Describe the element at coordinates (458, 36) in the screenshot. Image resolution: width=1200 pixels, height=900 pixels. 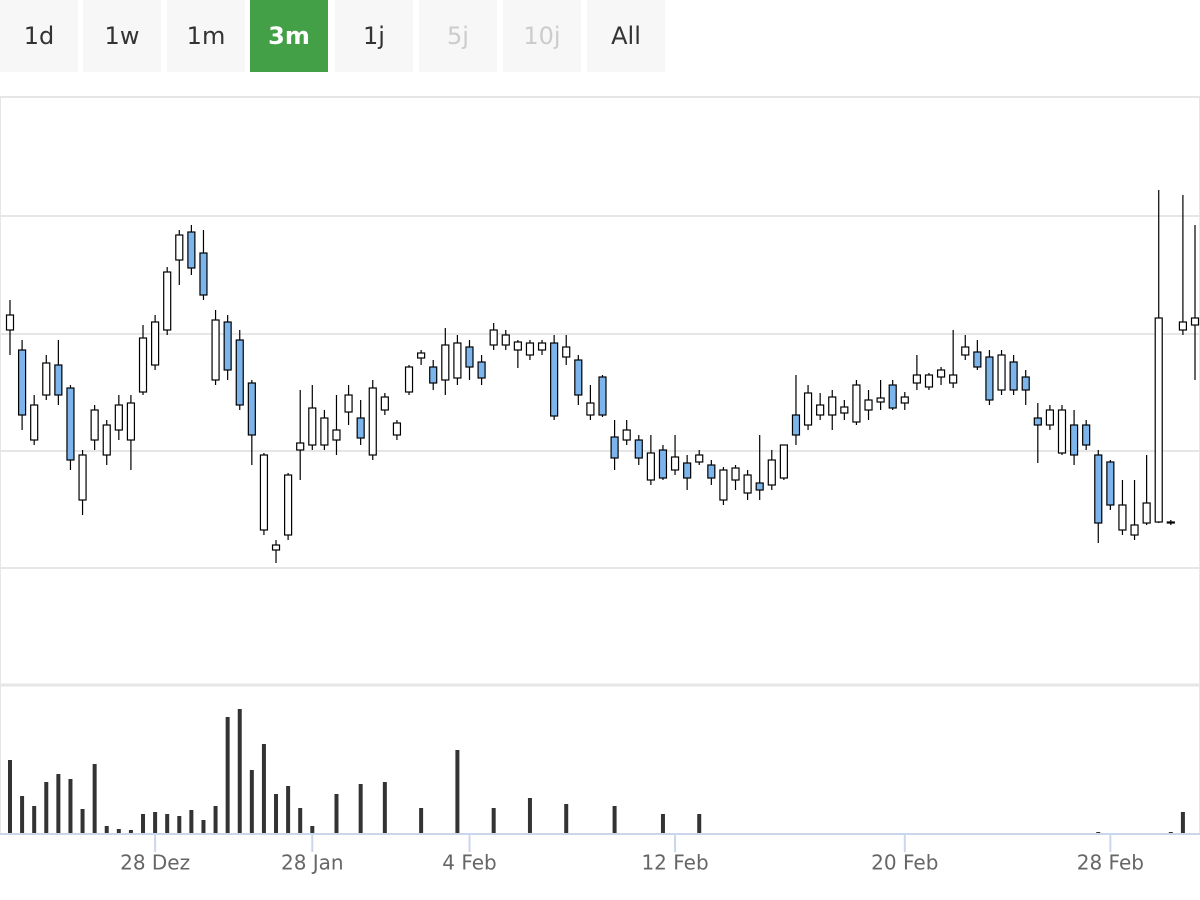
I see `range-button: 5j` at that location.